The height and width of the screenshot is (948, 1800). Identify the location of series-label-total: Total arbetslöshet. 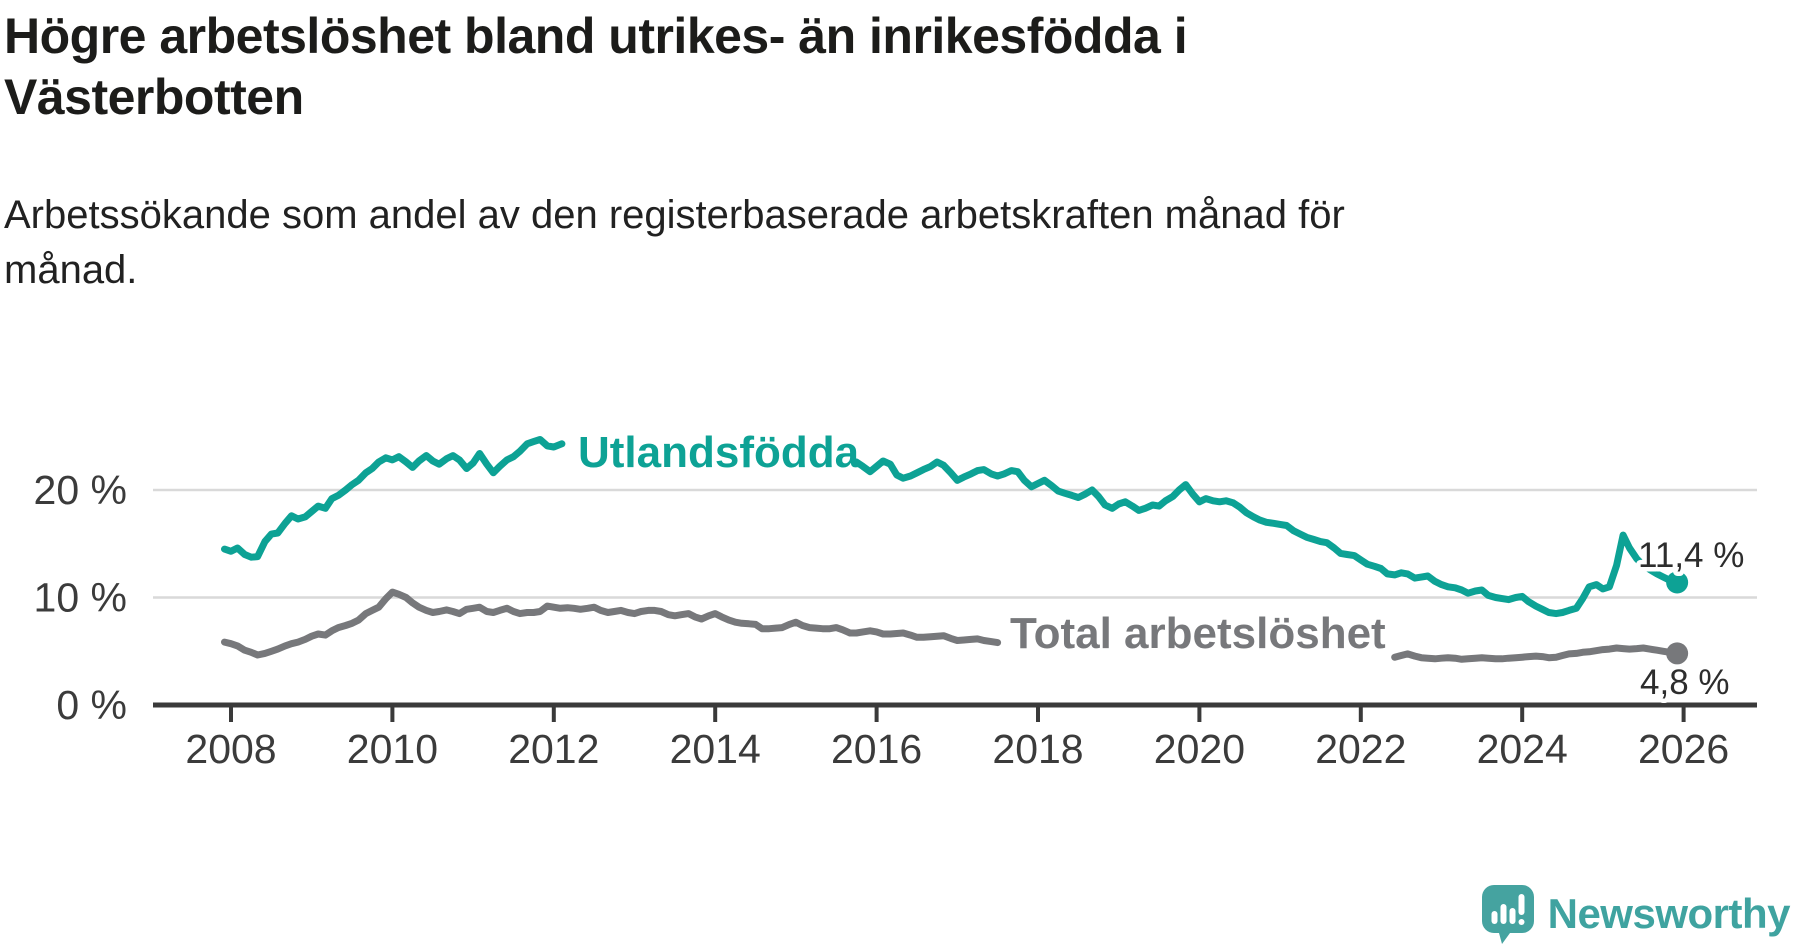
(1198, 633).